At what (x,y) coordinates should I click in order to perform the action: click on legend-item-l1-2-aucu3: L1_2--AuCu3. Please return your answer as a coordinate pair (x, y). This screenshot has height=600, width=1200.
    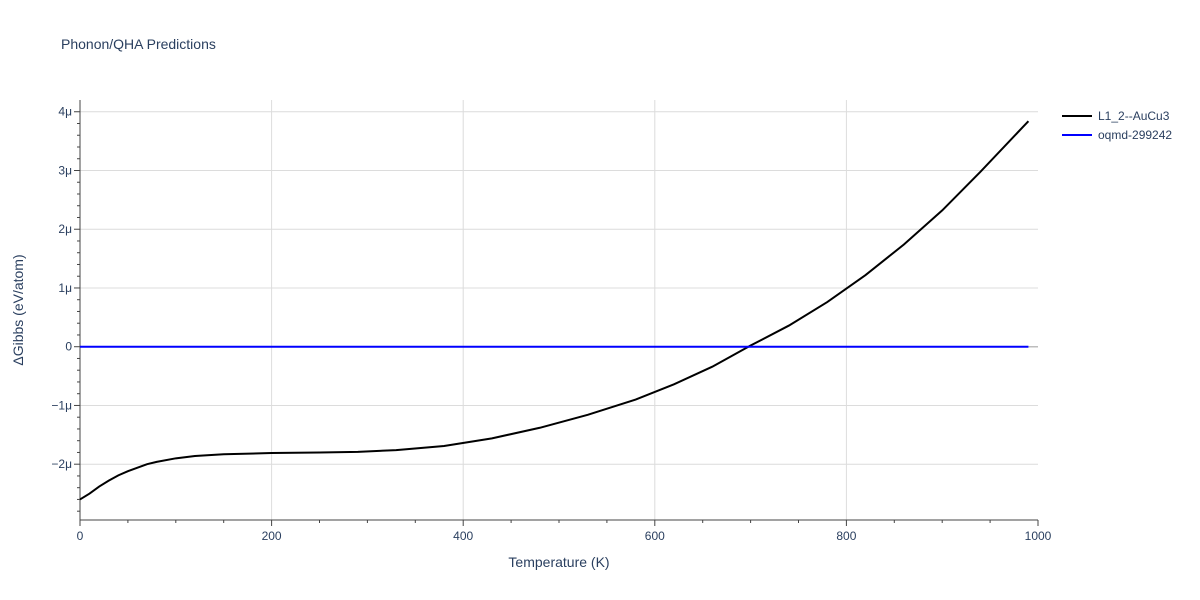
    Looking at the image, I should click on (1117, 115).